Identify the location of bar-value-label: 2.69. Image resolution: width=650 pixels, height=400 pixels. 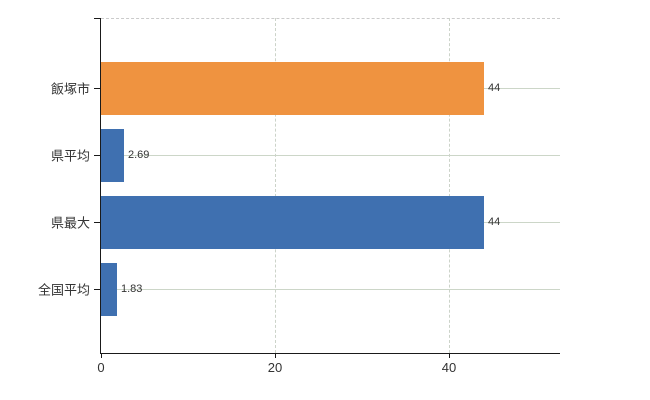
(139, 155).